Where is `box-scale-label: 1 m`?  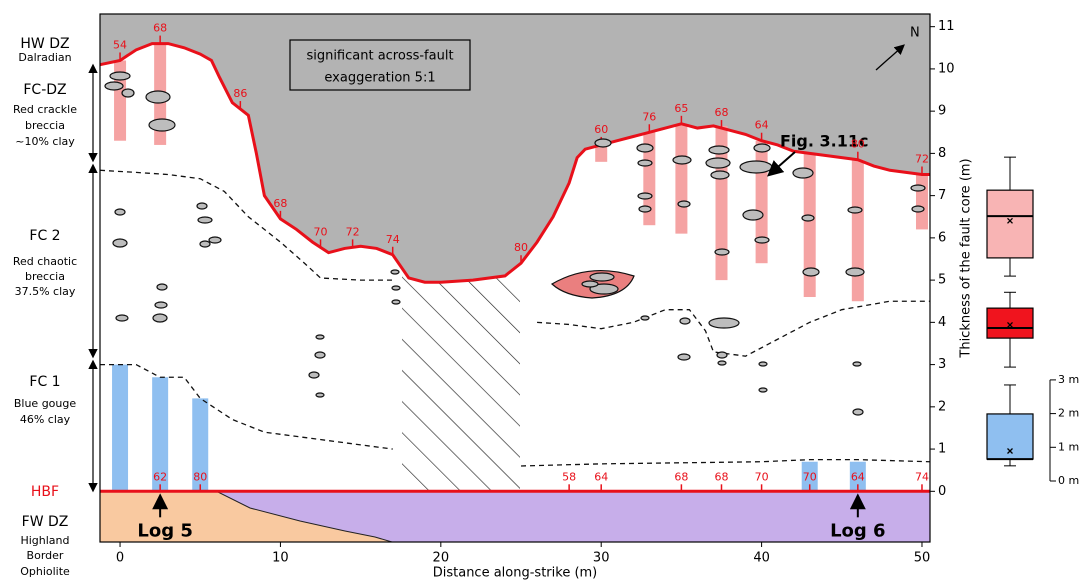
box-scale-label: 1 m is located at coordinates (1068, 446).